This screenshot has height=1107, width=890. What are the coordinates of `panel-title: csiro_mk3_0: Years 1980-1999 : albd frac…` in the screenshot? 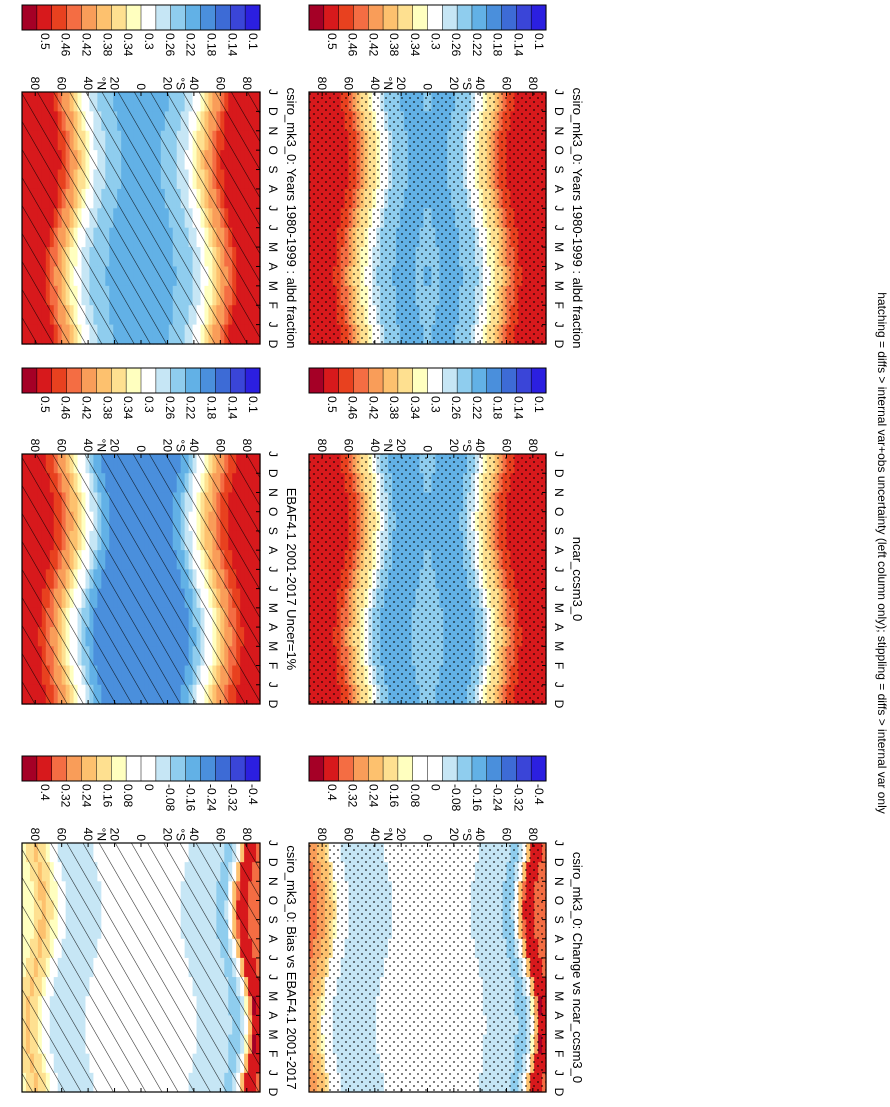 It's located at (291, 218).